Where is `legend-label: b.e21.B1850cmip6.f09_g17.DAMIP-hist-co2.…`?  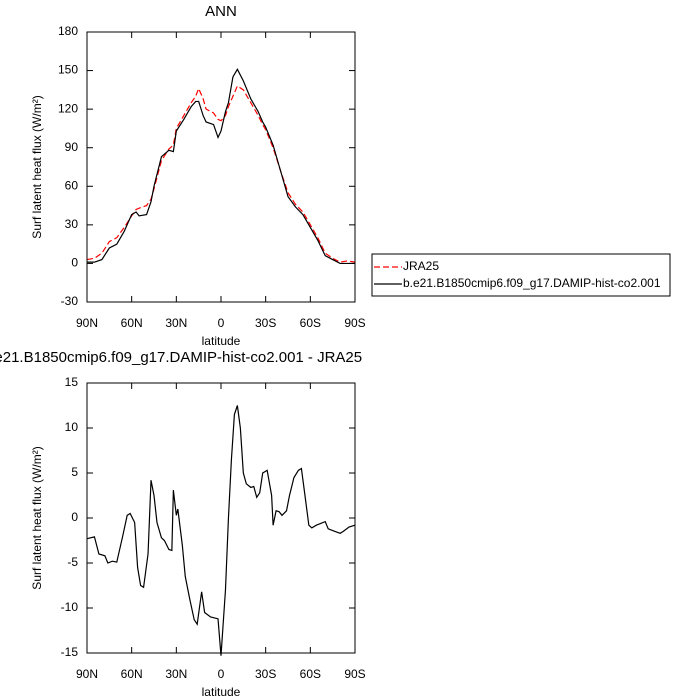
legend-label: b.e21.B1850cmip6.f09_g17.DAMIP-hist-co2.… is located at coordinates (532, 283).